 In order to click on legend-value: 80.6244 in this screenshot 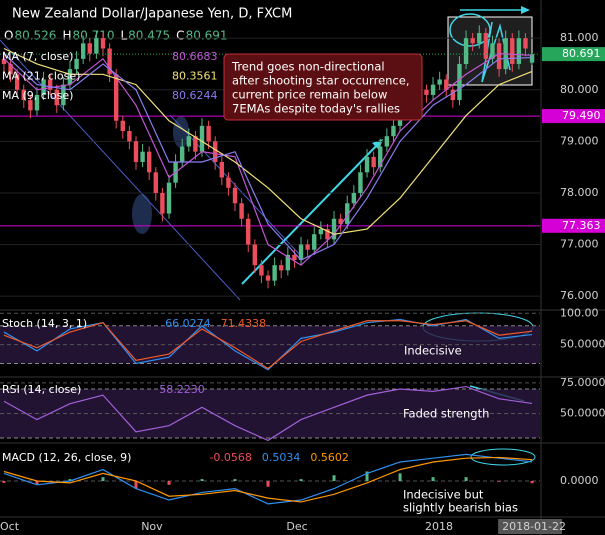, I will do `click(195, 95)`.